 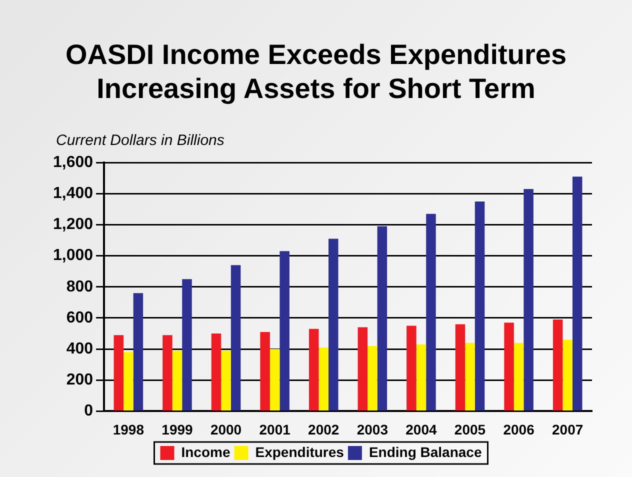 What do you see at coordinates (421, 429) in the screenshot?
I see `x-tick-label: 2004` at bounding box center [421, 429].